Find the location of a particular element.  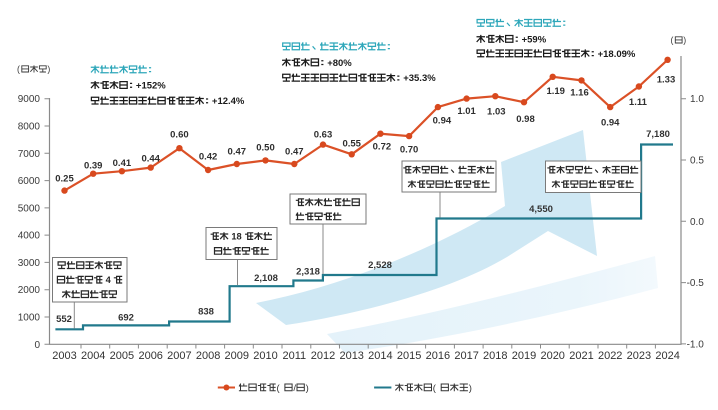

svg-text: 2,108 is located at coordinates (266, 278).